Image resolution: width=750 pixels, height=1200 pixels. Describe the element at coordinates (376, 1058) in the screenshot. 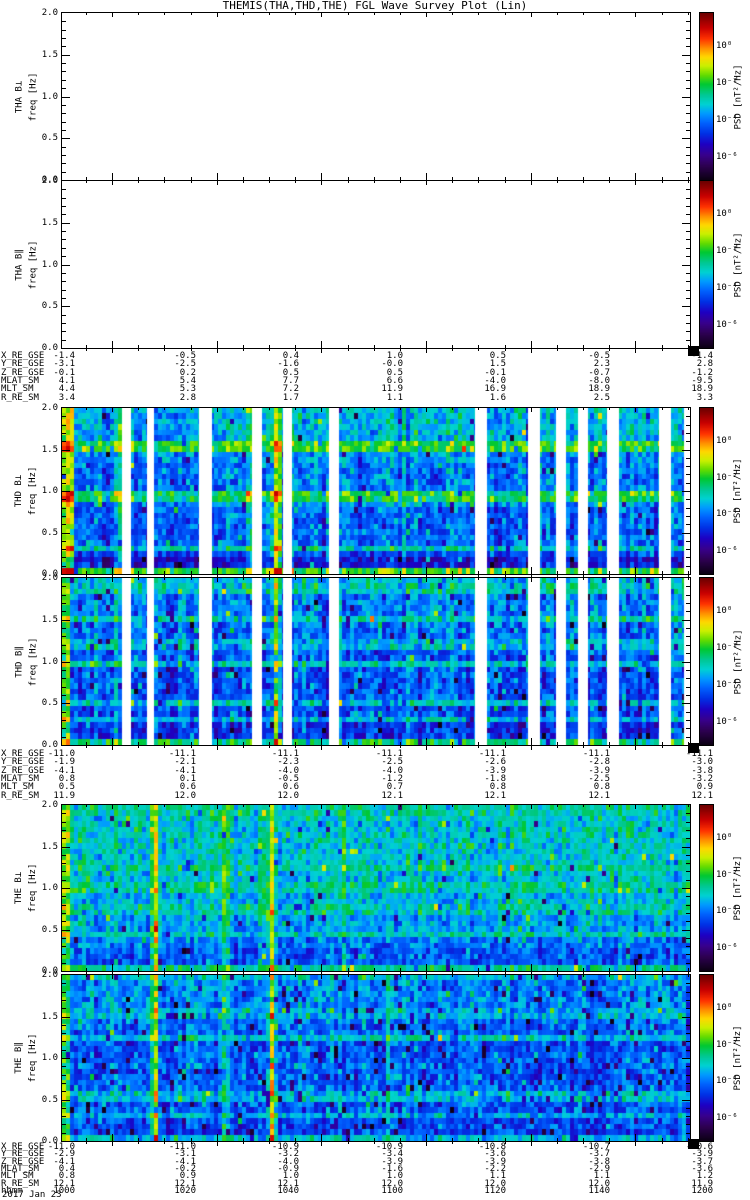

I see `spectrogram-canvas-the-bpar` at that location.